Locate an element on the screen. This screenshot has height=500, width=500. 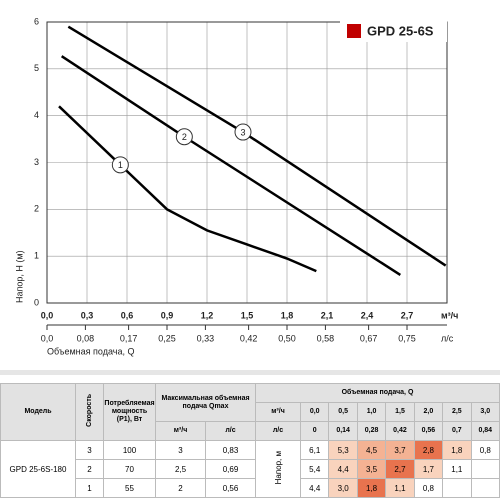
header-cell: 0,0 is located at coordinates (314, 412).